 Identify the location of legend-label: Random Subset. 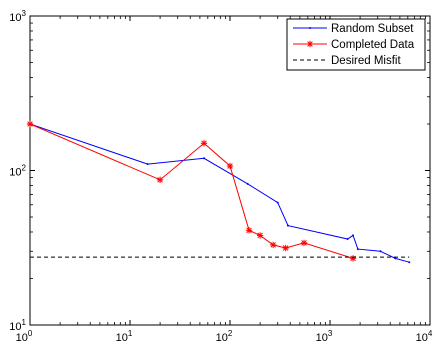
(372, 29).